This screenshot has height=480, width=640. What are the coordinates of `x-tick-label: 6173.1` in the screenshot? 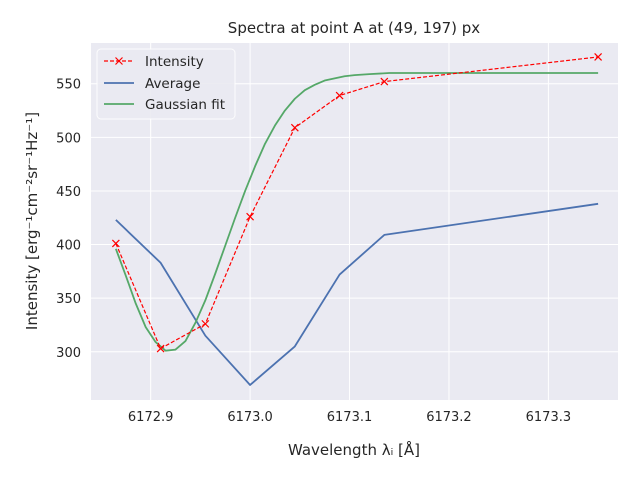 It's located at (350, 417).